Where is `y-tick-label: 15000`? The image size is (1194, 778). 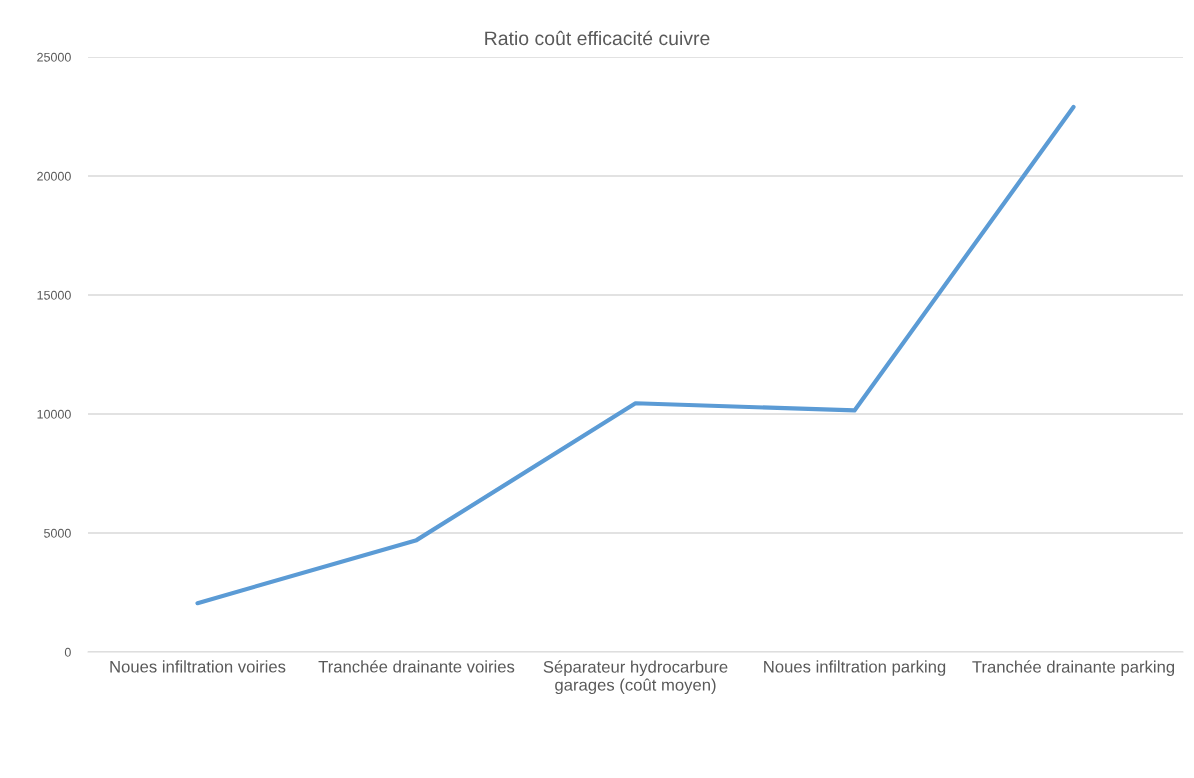
y-tick-label: 15000 is located at coordinates (54, 295).